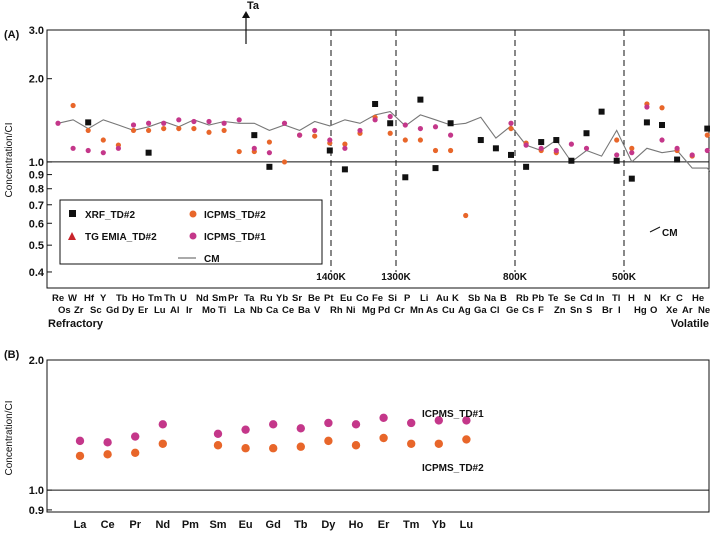 The height and width of the screenshot is (534, 710). I want to click on ree-category-label: Tb, so click(301, 525).